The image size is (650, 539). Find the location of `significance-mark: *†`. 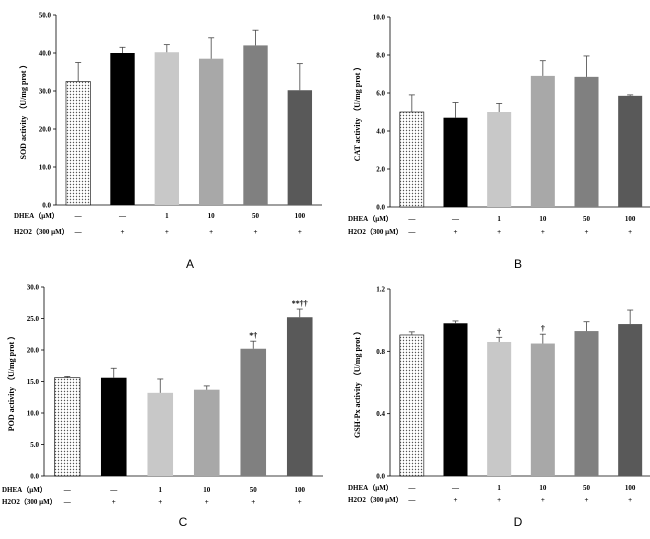

significance-mark: *† is located at coordinates (253, 335).